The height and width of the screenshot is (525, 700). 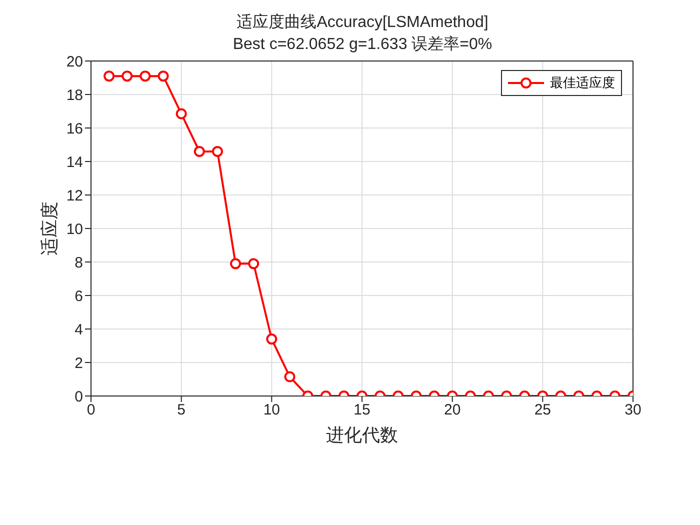 I want to click on x-tick-label: 25, so click(x=543, y=410).